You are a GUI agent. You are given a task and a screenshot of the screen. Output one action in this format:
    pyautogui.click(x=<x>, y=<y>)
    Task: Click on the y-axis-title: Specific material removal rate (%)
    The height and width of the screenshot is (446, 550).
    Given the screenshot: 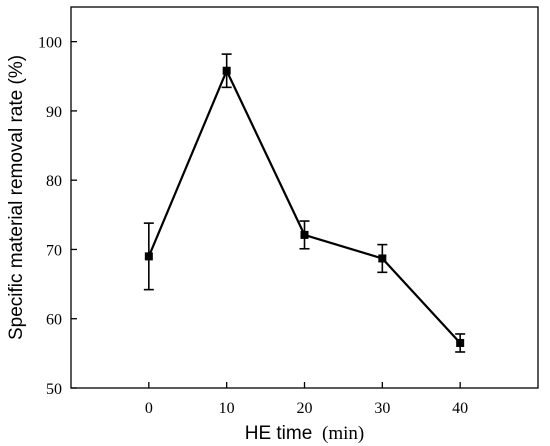 What is the action you would take?
    pyautogui.click(x=16, y=197)
    